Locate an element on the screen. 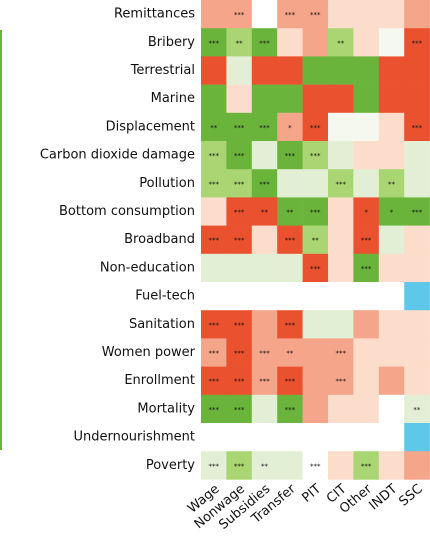 The image size is (430, 544). row-label: Sanitation is located at coordinates (162, 324).